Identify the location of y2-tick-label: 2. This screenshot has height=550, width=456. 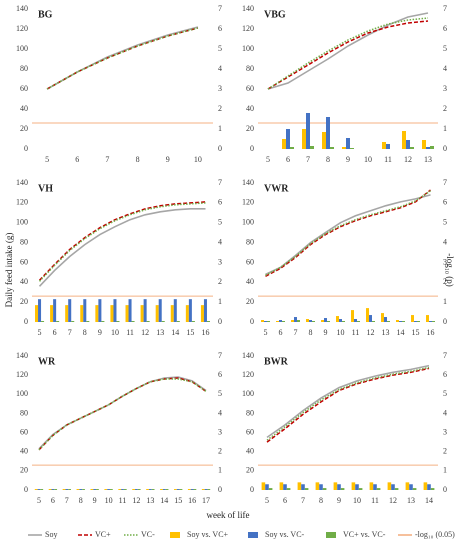
(220, 281).